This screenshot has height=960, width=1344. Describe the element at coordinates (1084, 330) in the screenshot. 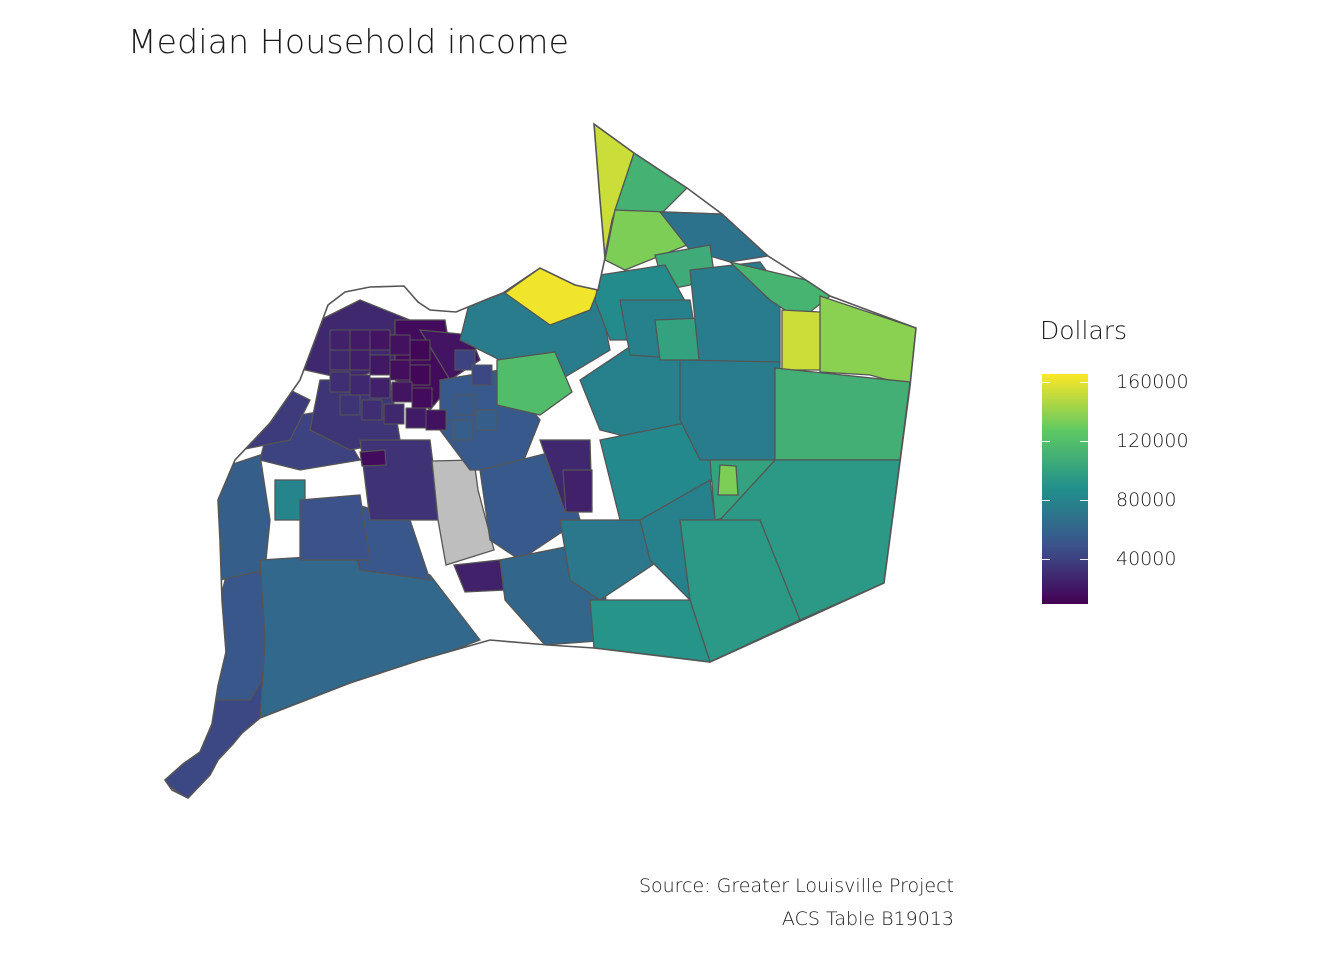

I see `legend-title: Dollars` at that location.